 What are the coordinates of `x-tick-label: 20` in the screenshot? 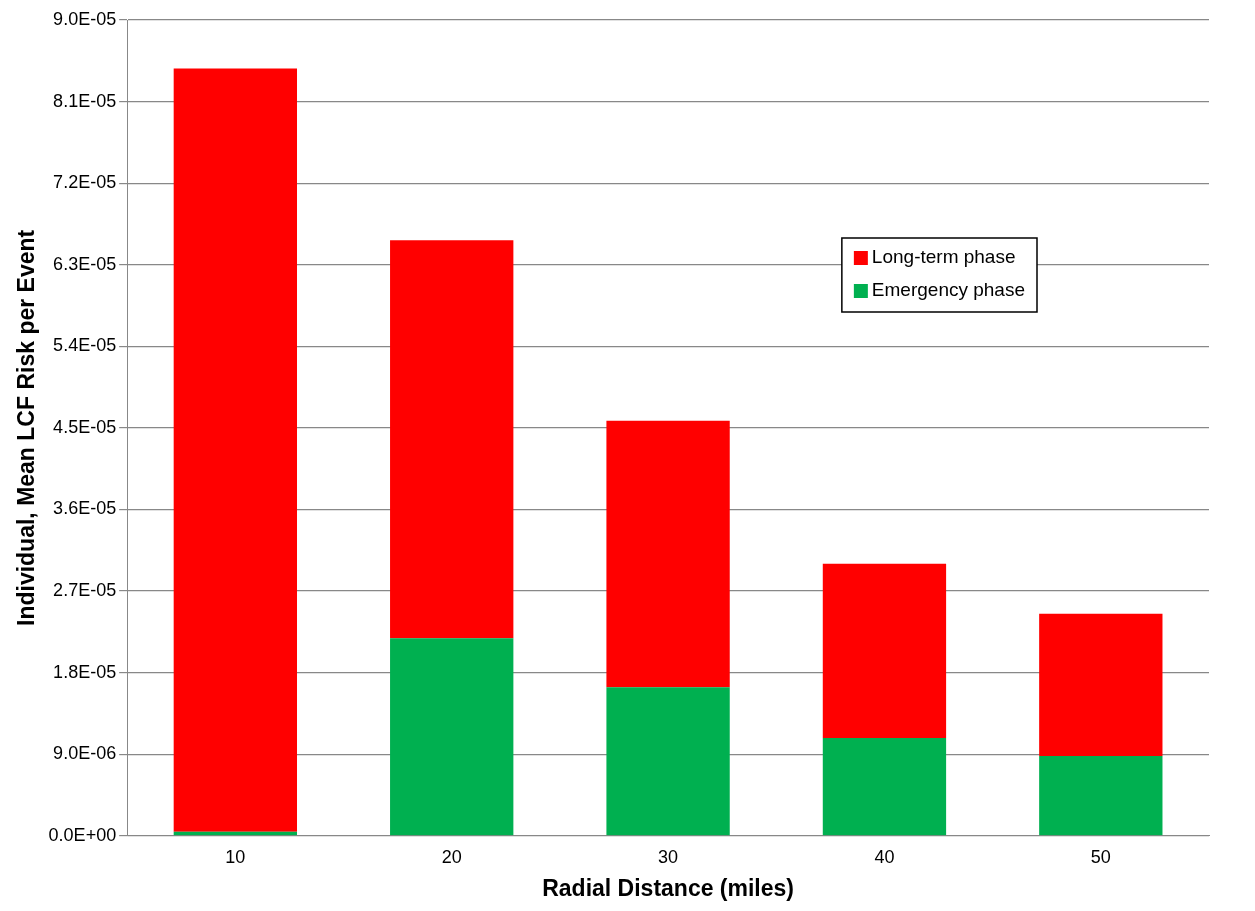 It's located at (451, 856).